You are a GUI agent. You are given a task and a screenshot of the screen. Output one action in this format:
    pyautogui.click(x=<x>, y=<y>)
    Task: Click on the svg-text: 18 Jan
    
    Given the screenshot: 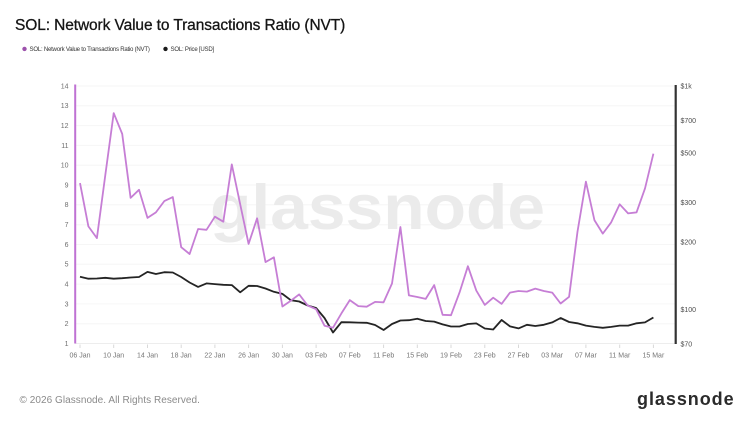 What is the action you would take?
    pyautogui.click(x=181, y=356)
    